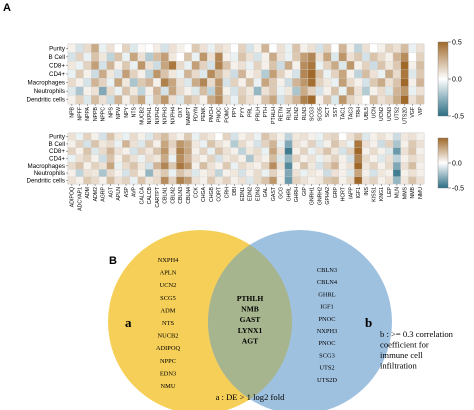 This screenshot has height=410, width=474. I want to click on venn-b-gene: UTS2, so click(326, 368).